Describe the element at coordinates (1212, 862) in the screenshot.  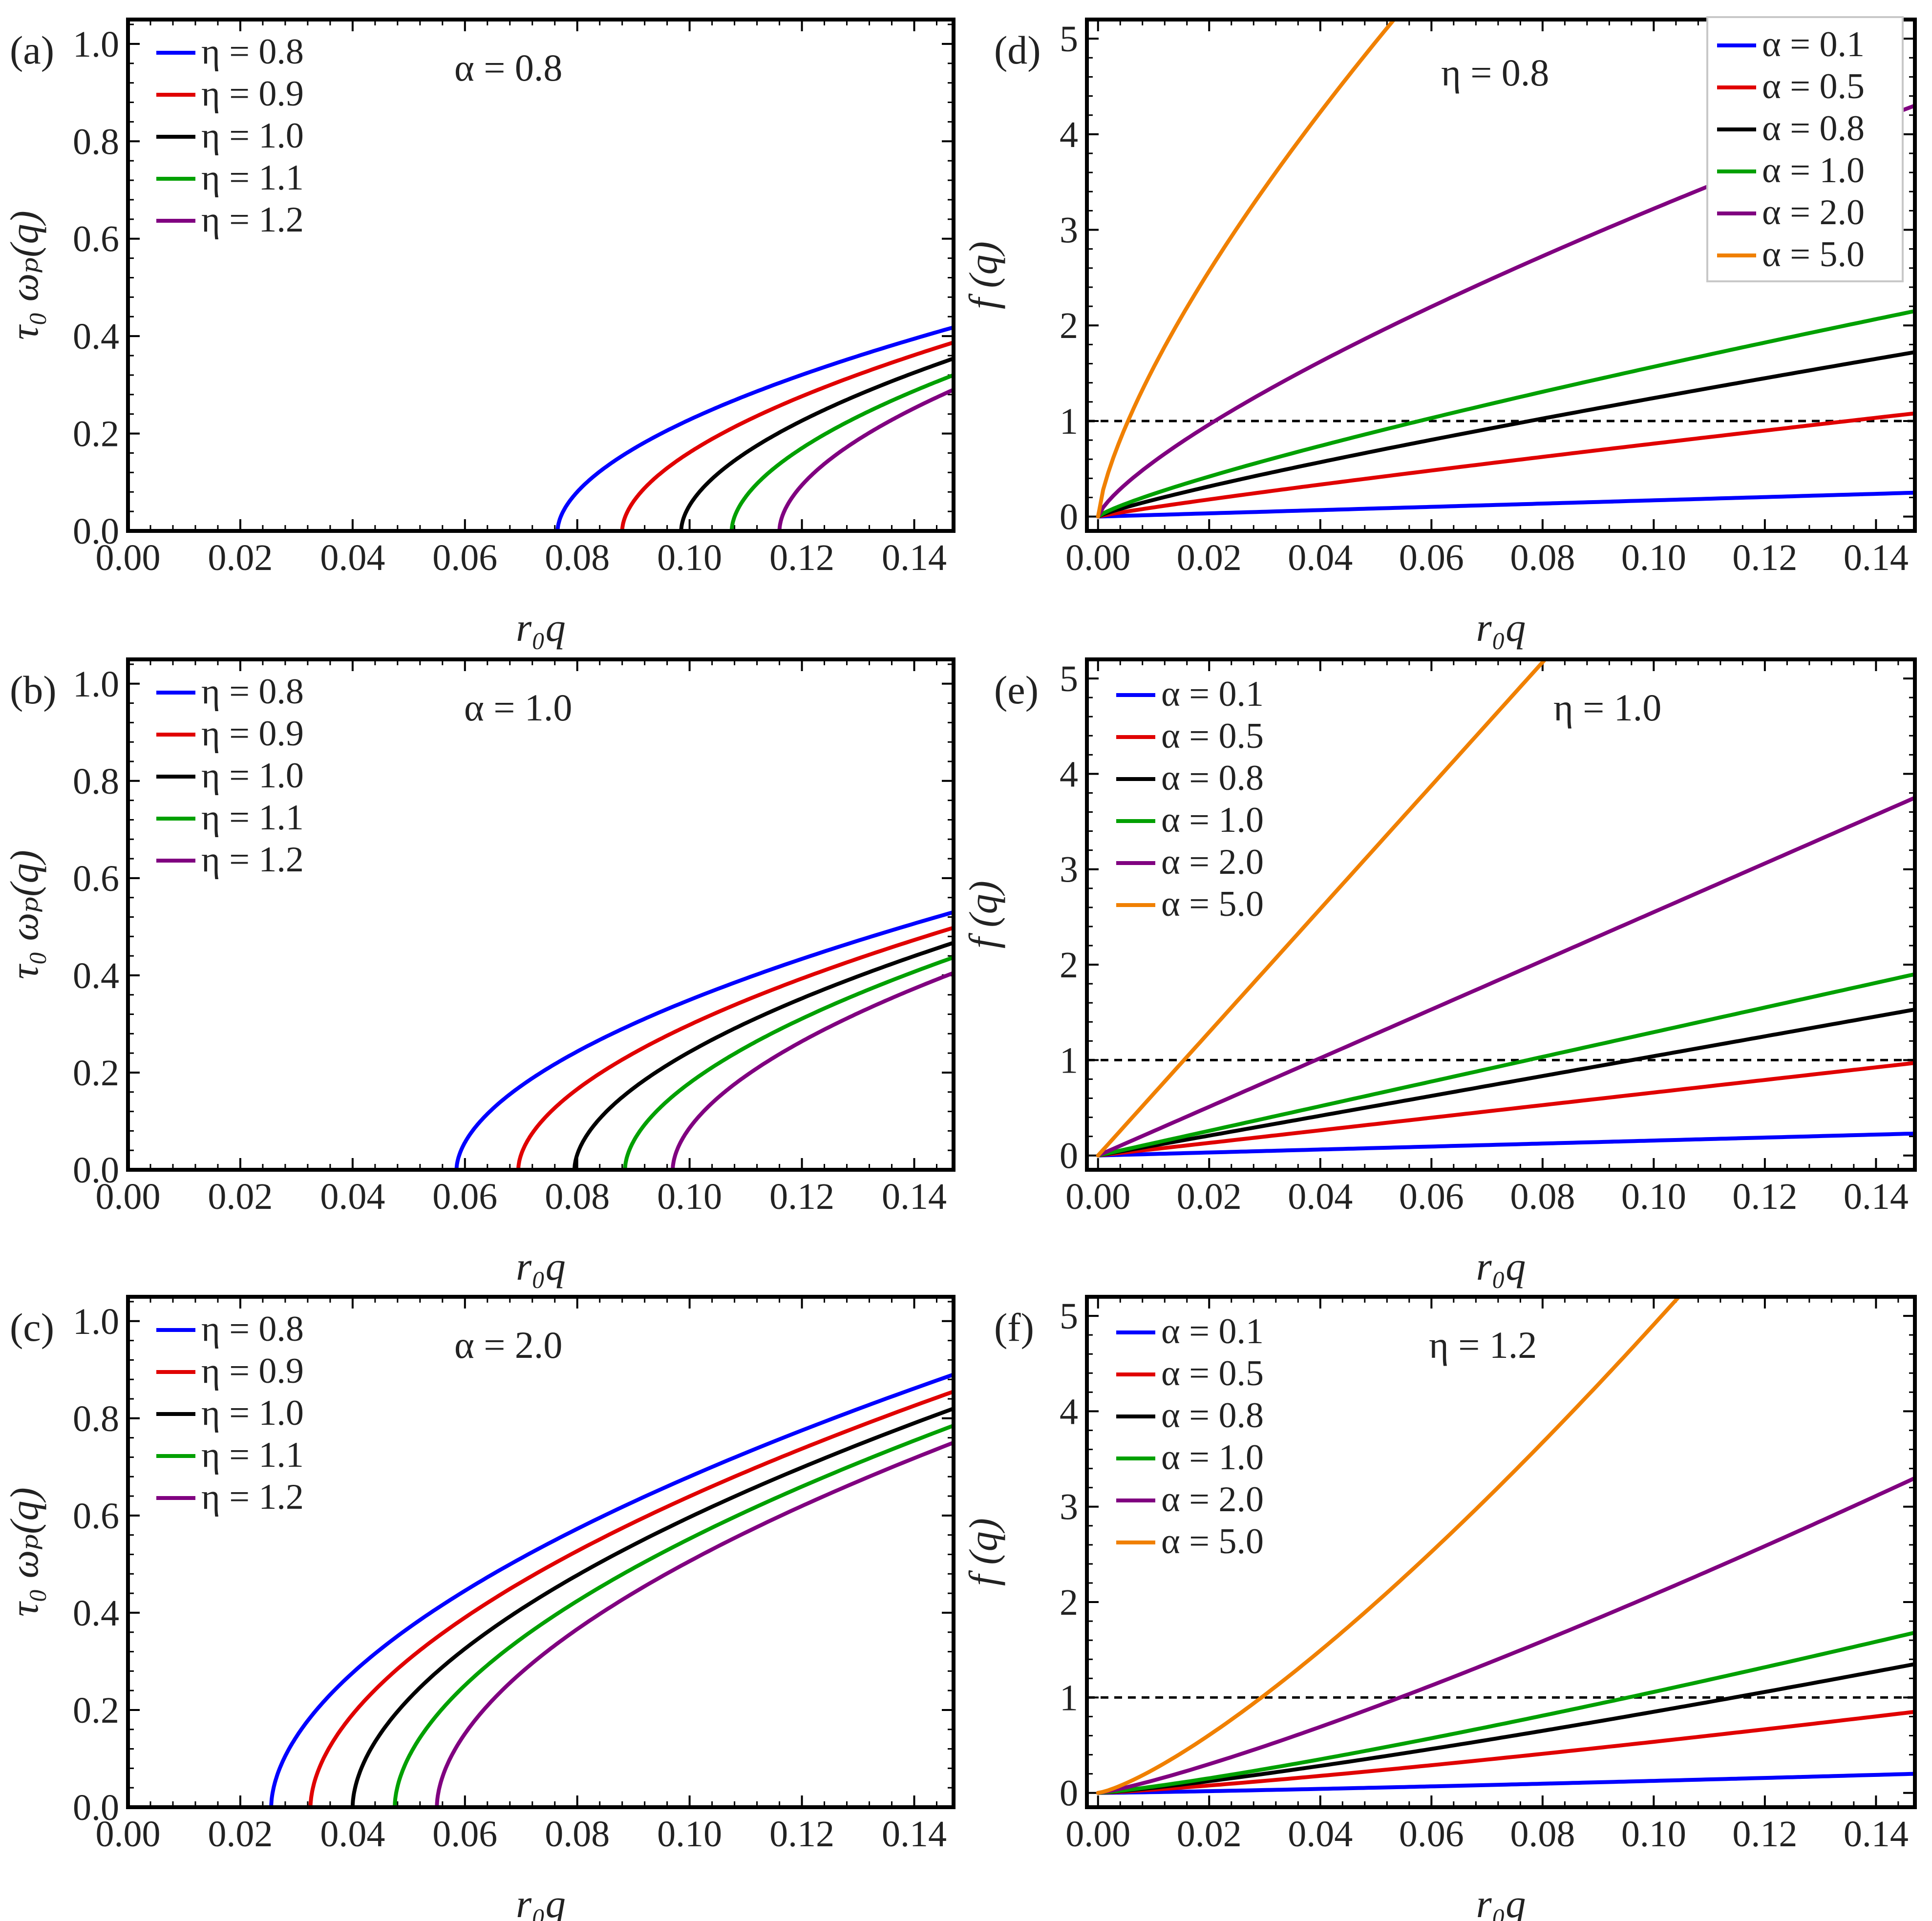
I see `legend-entry: α = 2.0` at that location.